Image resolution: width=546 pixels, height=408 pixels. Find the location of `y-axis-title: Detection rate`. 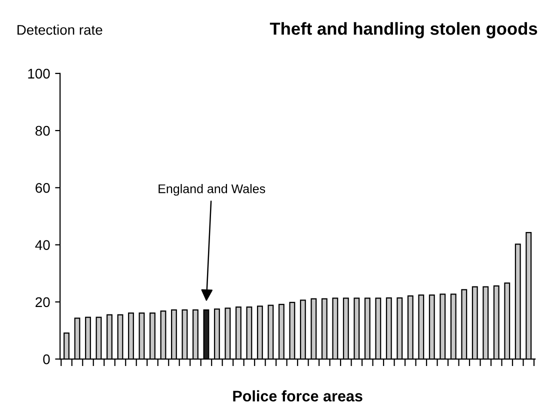

y-axis-title: Detection rate is located at coordinates (60, 29).